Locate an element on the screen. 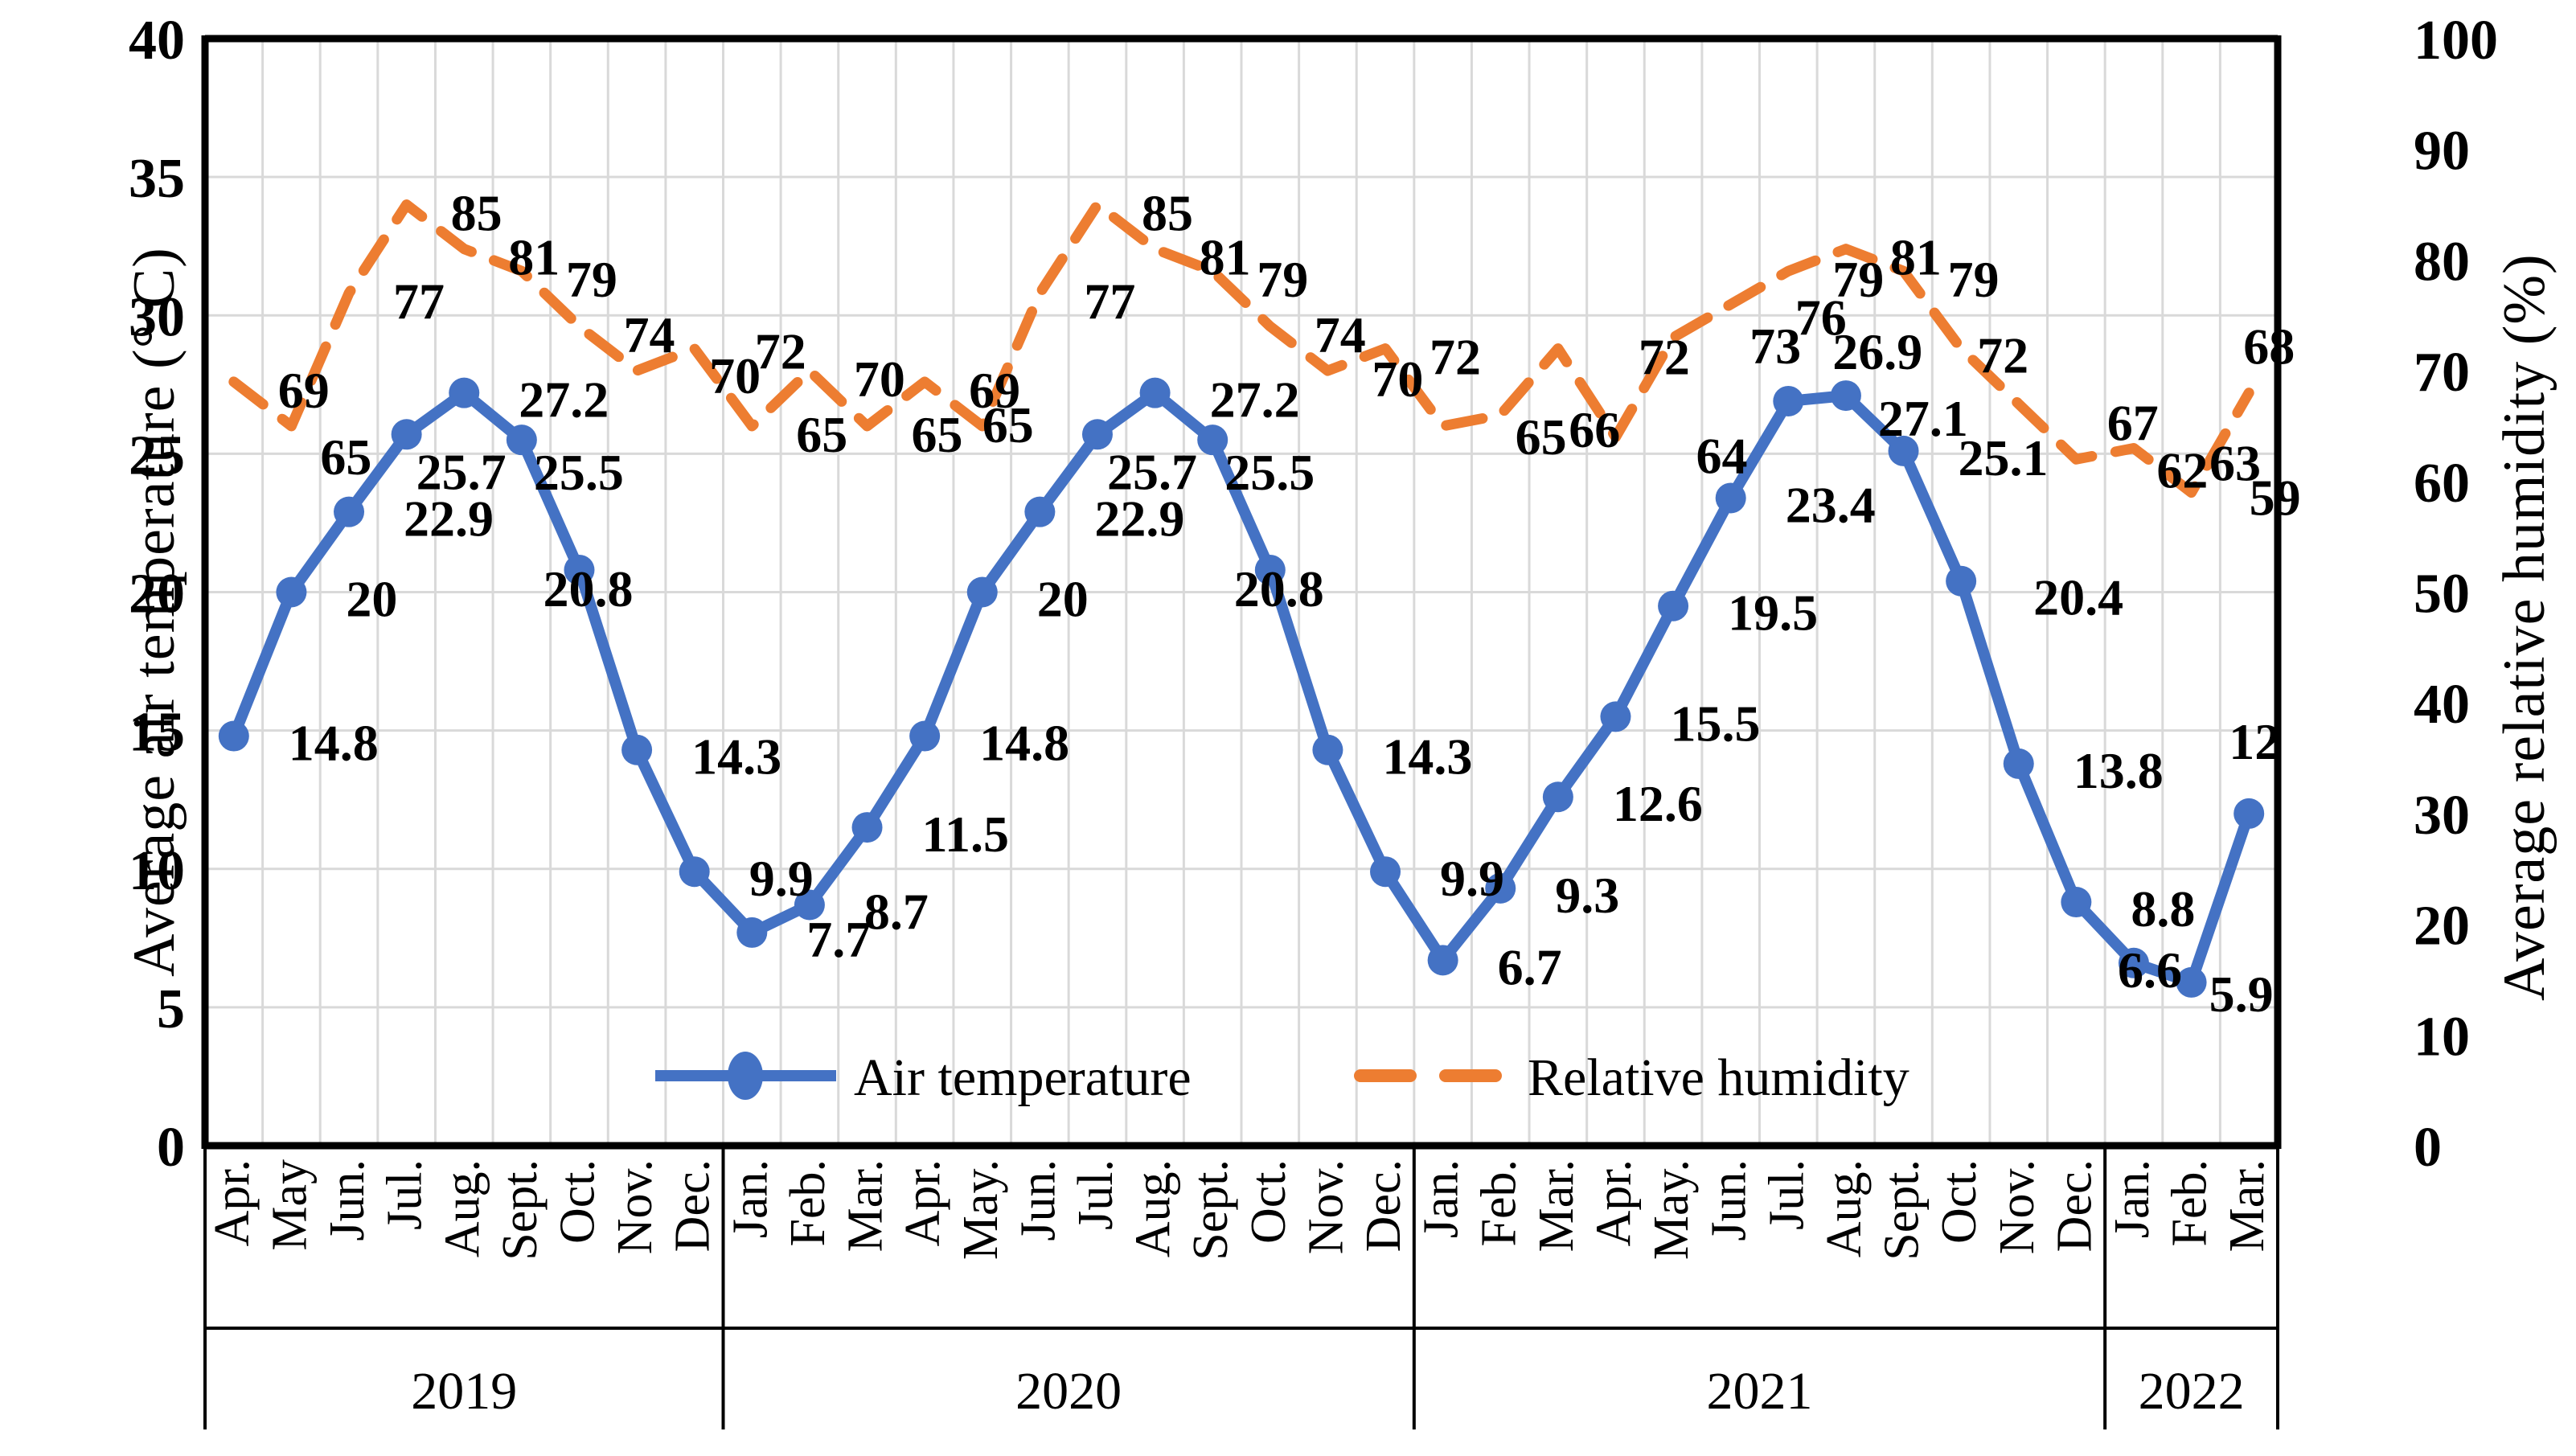 The height and width of the screenshot is (1456, 2576). data-label: 59 is located at coordinates (2275, 498).